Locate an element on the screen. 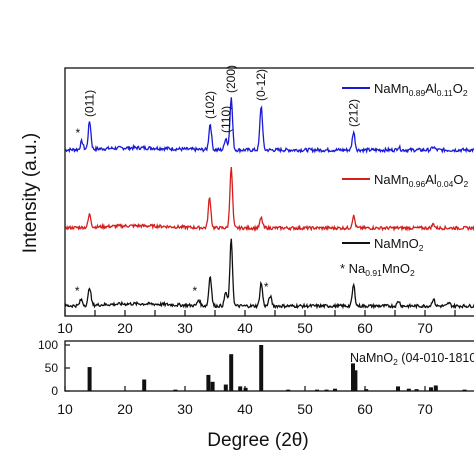 The image size is (474, 474). reference-x-tick-label: 70 is located at coordinates (425, 409).